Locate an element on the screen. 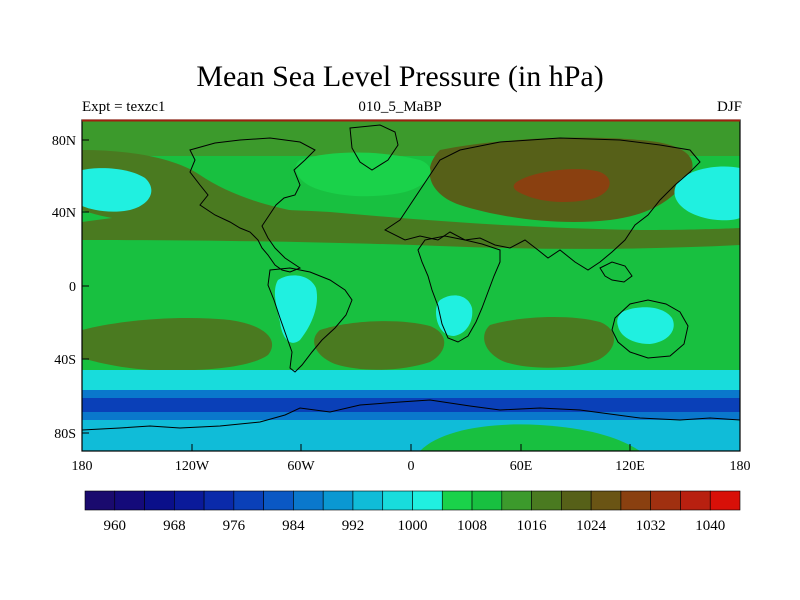 This screenshot has width=800, height=600. colorbar-label: 976 is located at coordinates (234, 526).